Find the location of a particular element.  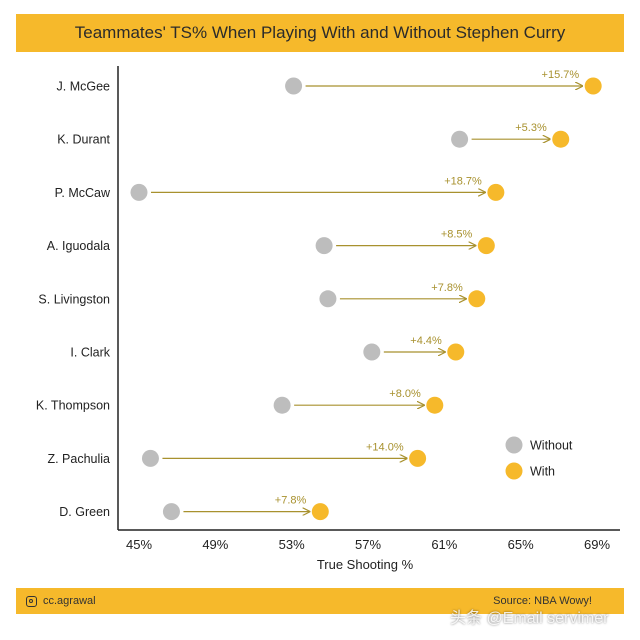

legend-label: With is located at coordinates (542, 472).